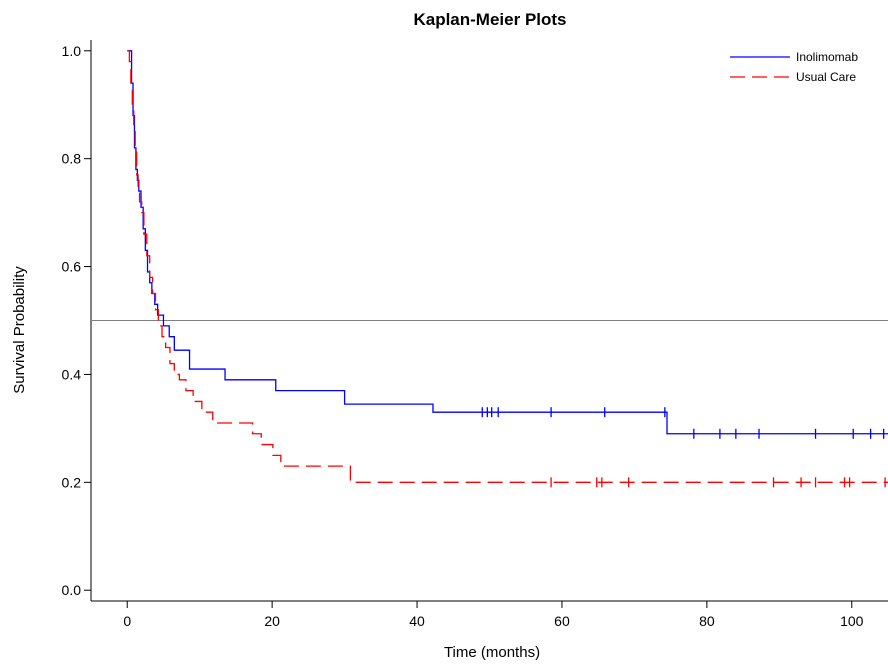 The height and width of the screenshot is (664, 888). Describe the element at coordinates (827, 57) in the screenshot. I see `legend-label-0: Inolimomab` at that location.